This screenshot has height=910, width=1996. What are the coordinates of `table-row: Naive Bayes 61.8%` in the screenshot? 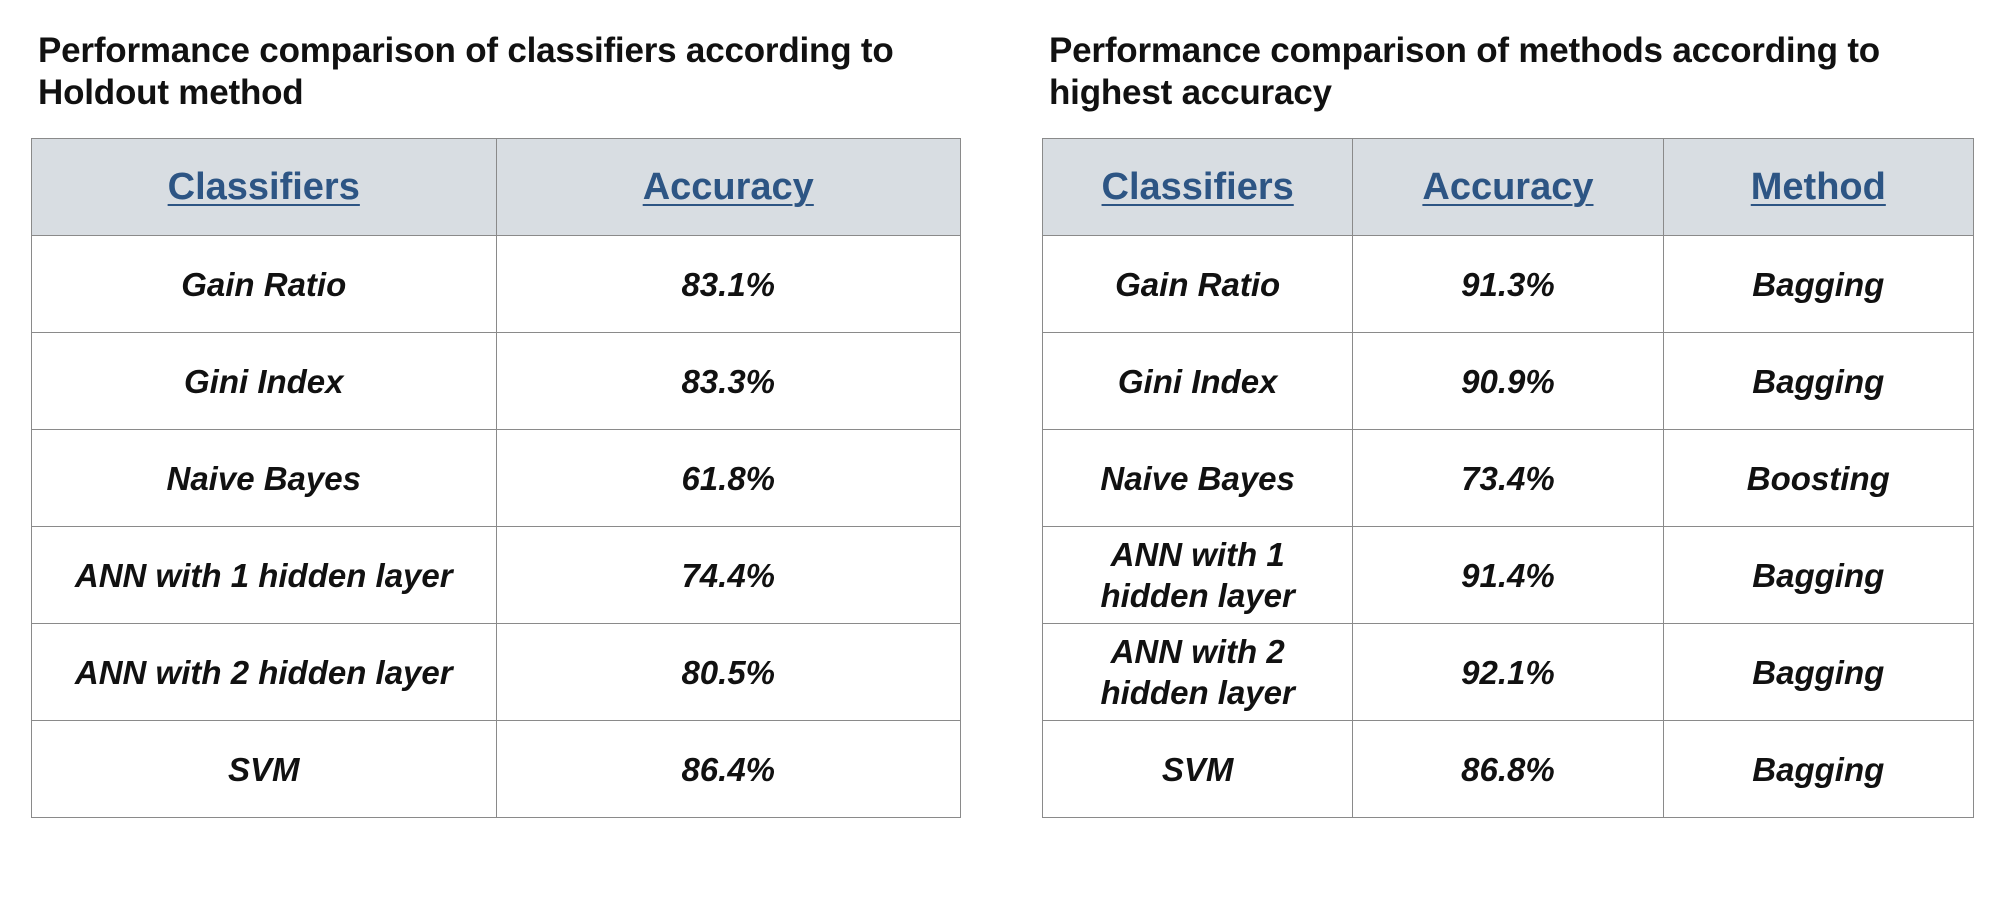 It's located at (496, 478).